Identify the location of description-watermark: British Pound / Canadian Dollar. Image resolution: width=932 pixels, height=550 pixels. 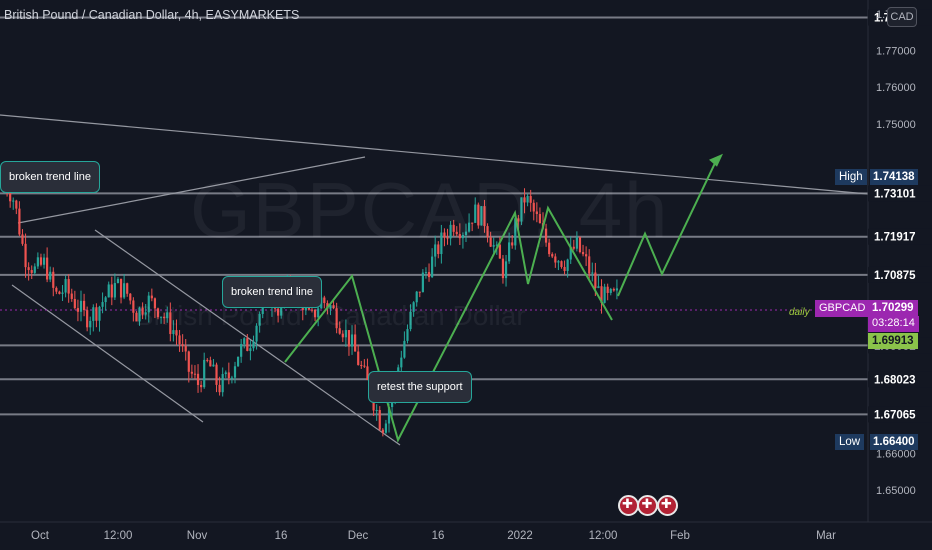
(330, 315).